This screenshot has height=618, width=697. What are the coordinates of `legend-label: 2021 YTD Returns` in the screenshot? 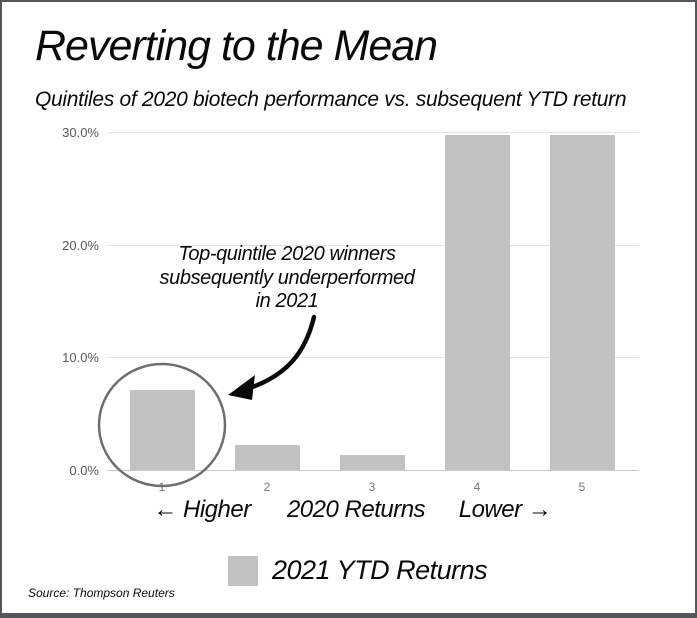 It's located at (380, 570).